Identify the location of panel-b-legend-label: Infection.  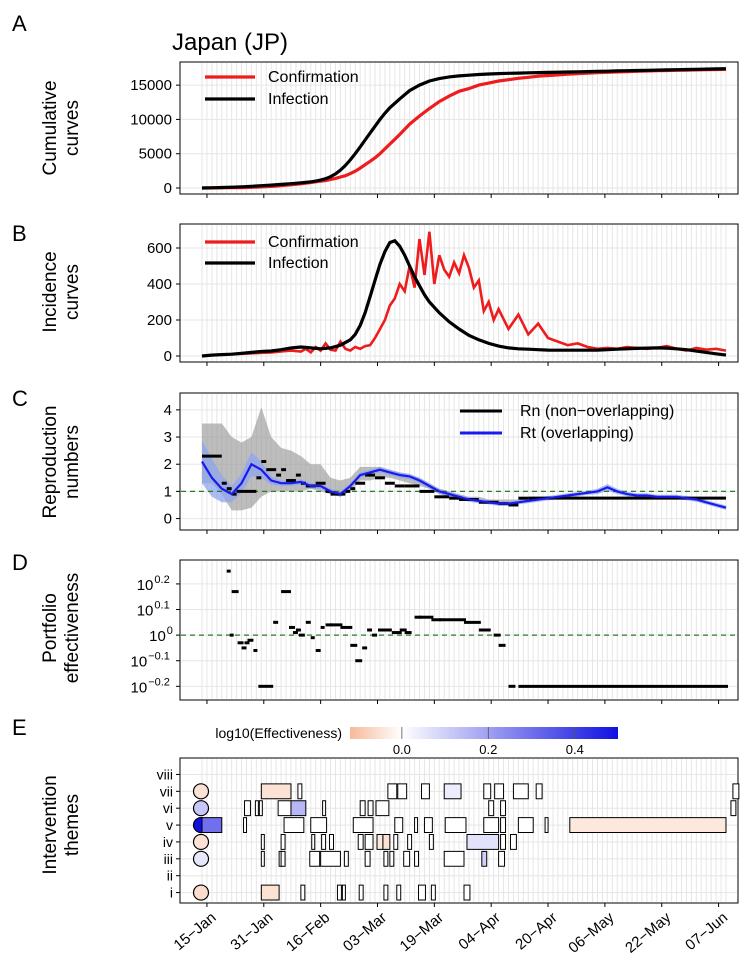
(298, 263).